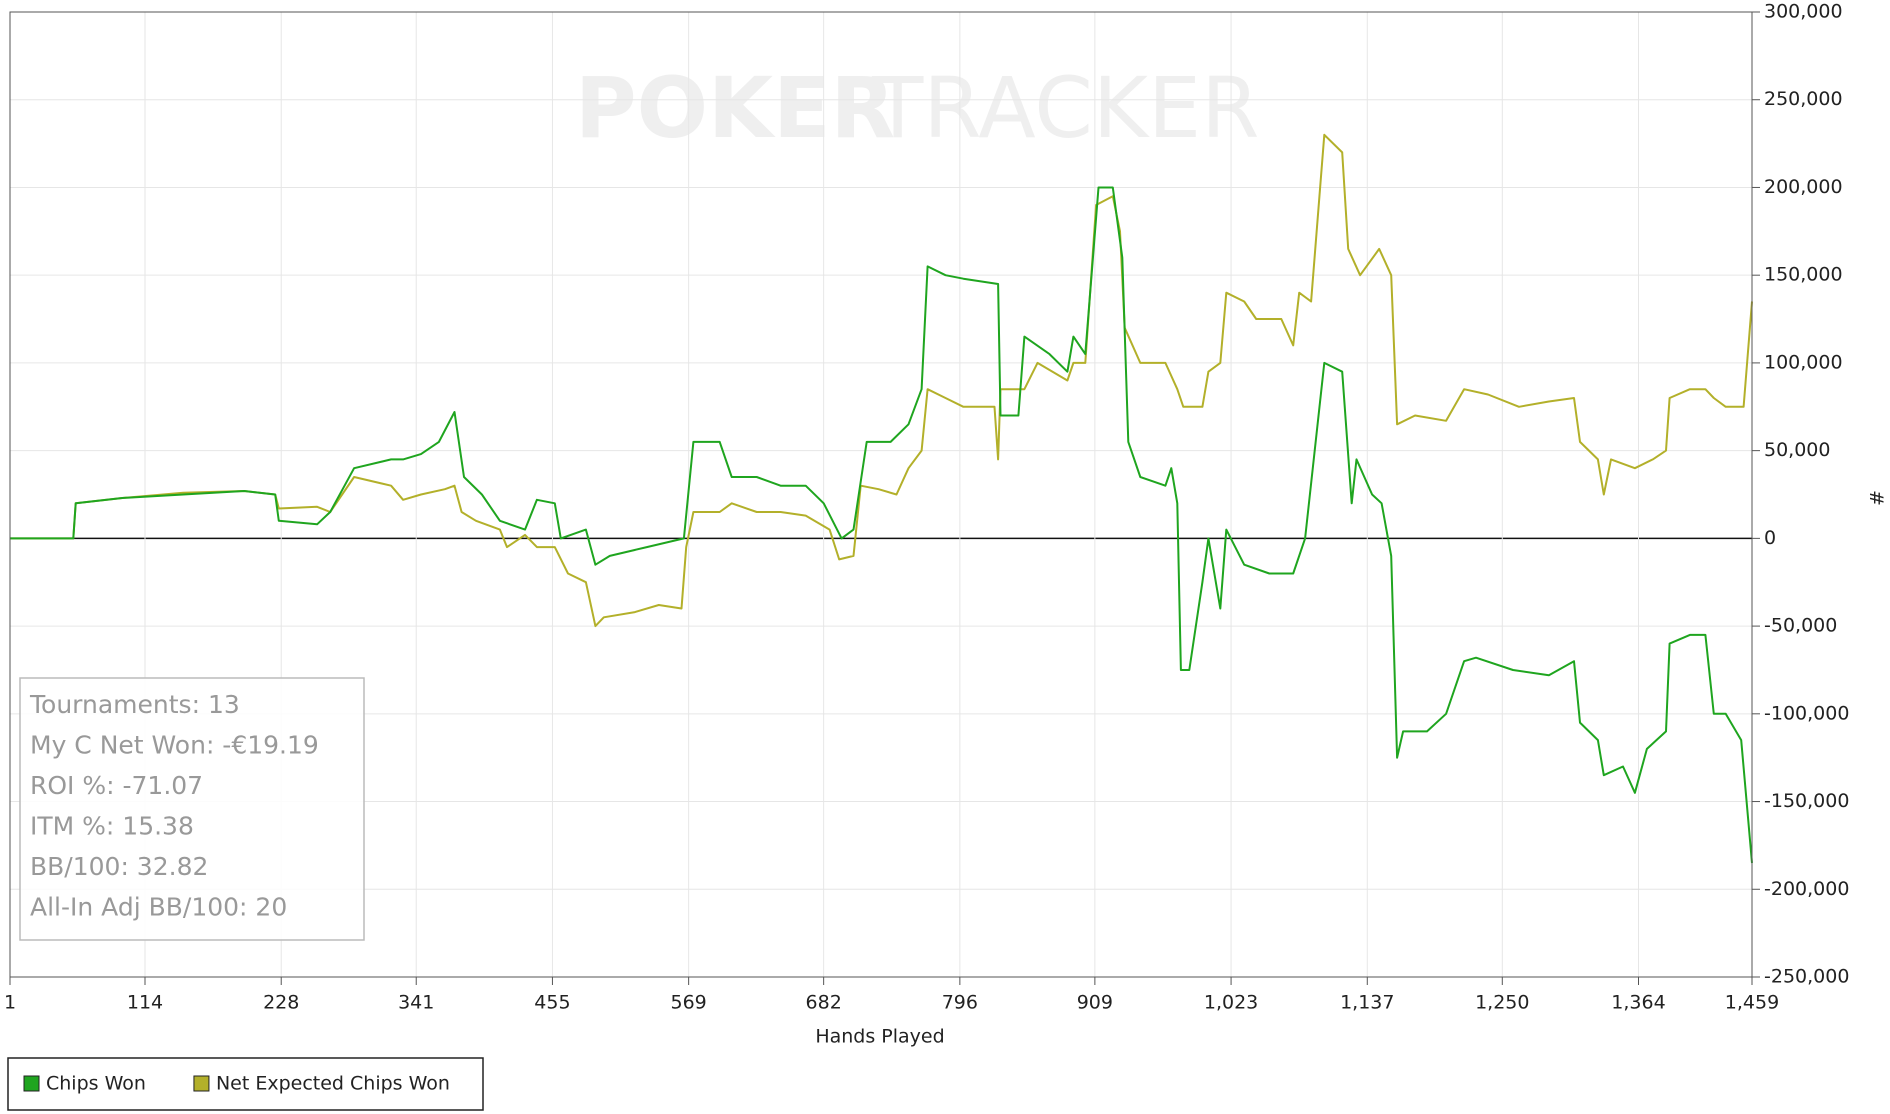 This screenshot has height=1114, width=1890. Describe the element at coordinates (416, 1003) in the screenshot. I see `x-tick-label: 341` at that location.